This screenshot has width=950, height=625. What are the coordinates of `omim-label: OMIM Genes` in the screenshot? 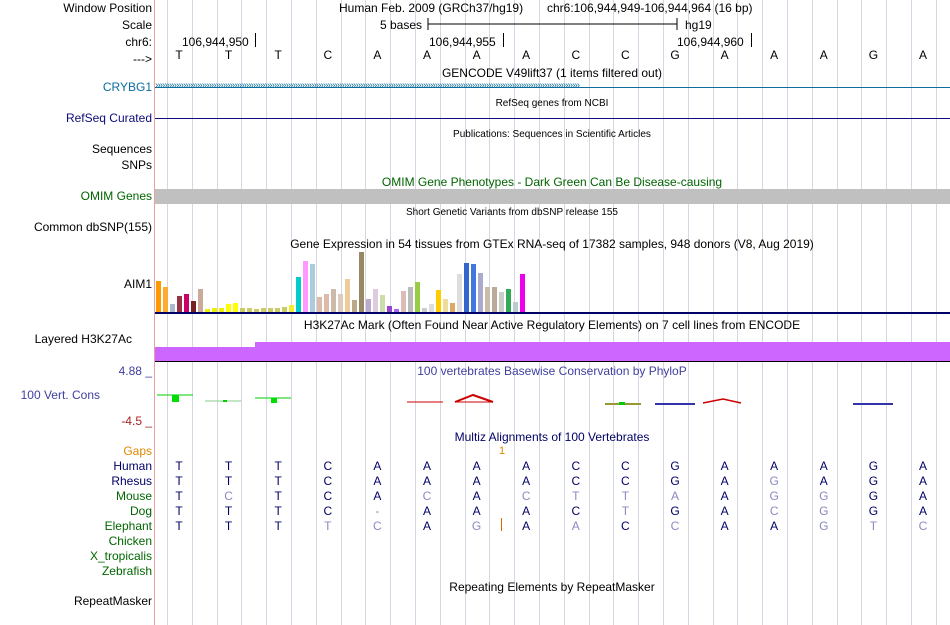 It's located at (116, 196).